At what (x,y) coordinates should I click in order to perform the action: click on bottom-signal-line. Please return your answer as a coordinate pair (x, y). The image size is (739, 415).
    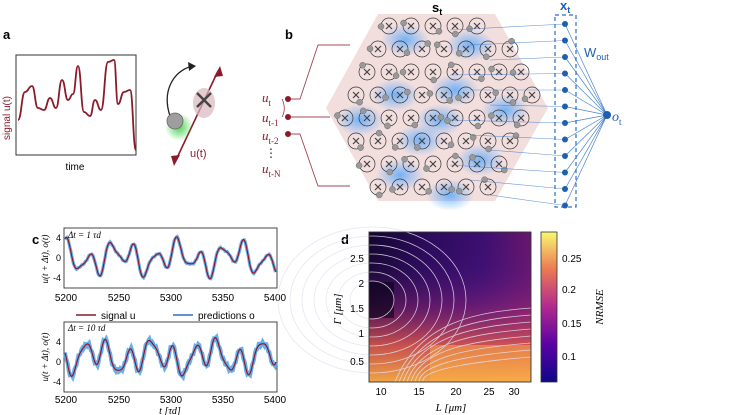
    Looking at the image, I should click on (170, 357).